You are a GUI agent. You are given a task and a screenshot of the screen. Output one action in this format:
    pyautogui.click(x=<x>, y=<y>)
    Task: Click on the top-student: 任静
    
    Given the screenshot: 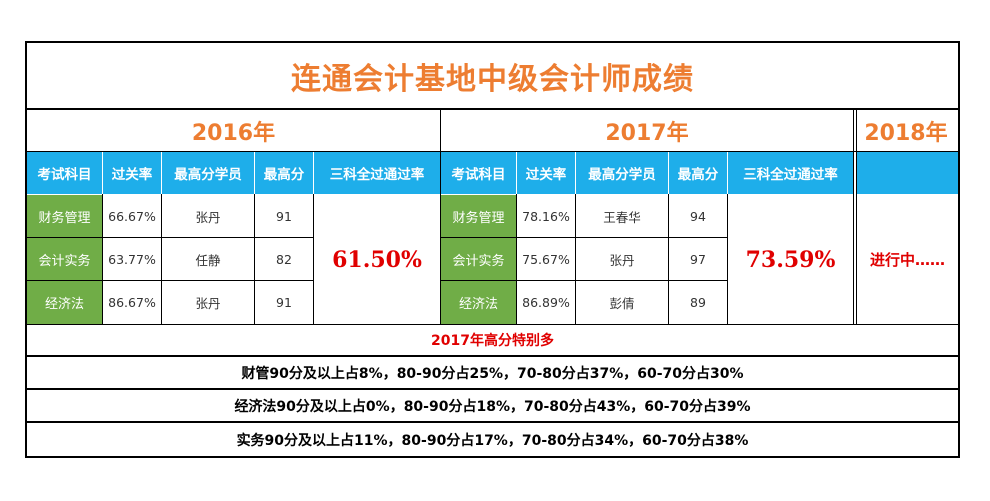 What is the action you would take?
    pyautogui.click(x=208, y=260)
    